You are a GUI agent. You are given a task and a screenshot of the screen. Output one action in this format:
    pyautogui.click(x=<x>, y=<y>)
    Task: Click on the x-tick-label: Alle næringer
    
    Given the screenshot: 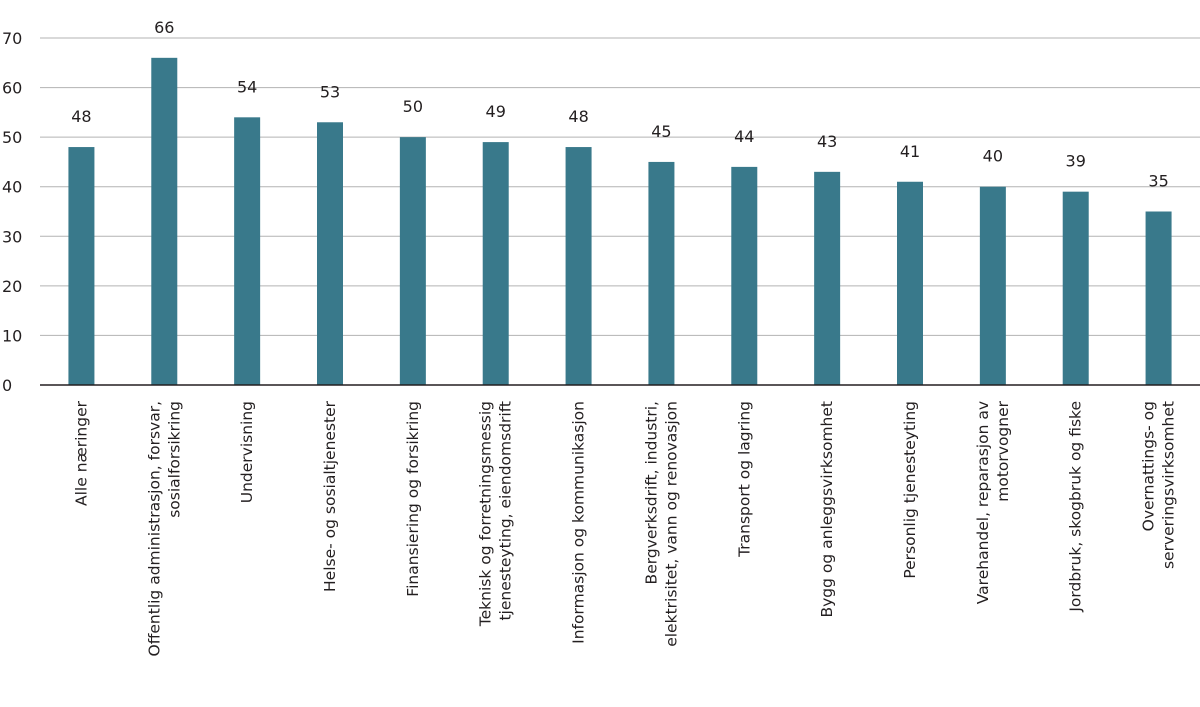 What is the action you would take?
    pyautogui.click(x=81, y=453)
    